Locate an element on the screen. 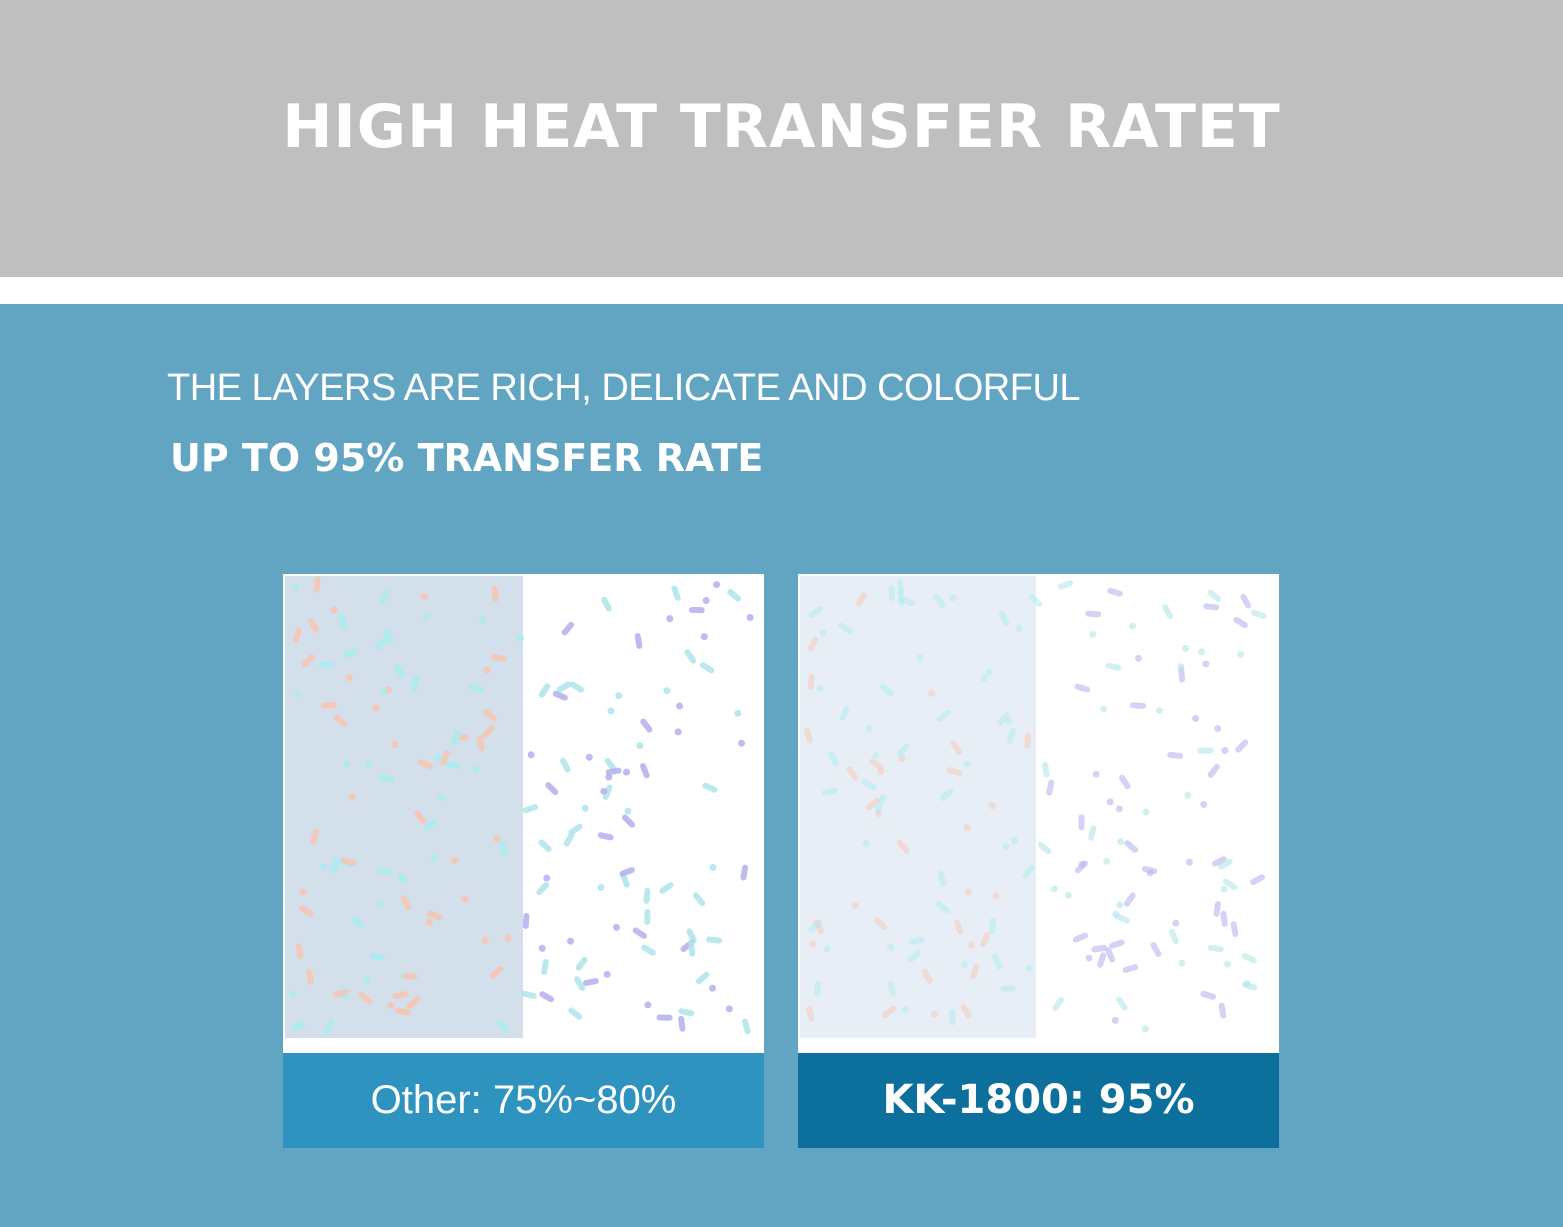 This screenshot has height=1227, width=1563. panel-label: KK-1800: 95% is located at coordinates (1038, 1100).